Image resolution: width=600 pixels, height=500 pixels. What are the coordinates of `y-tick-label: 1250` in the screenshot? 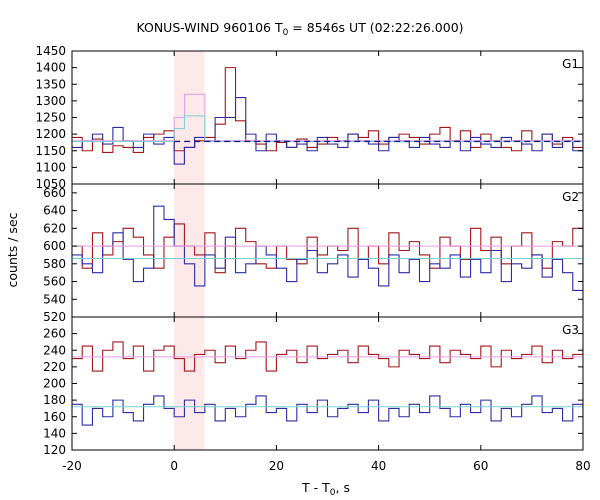 It's located at (50, 118).